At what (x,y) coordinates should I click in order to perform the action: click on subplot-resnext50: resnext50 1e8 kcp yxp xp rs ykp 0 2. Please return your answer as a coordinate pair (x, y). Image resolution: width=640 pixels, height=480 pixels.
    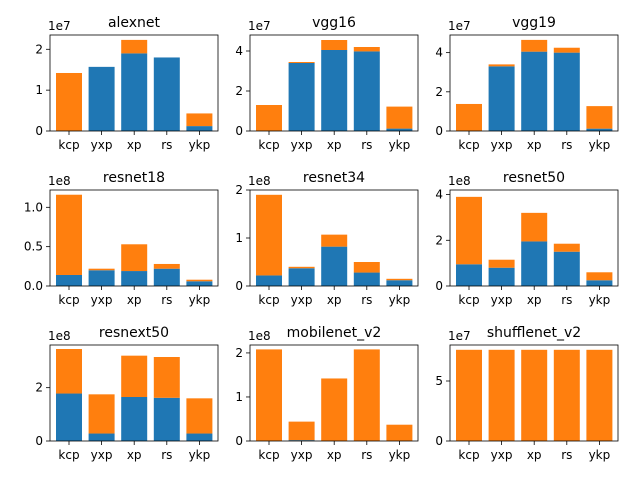
    Looking at the image, I should click on (127, 393).